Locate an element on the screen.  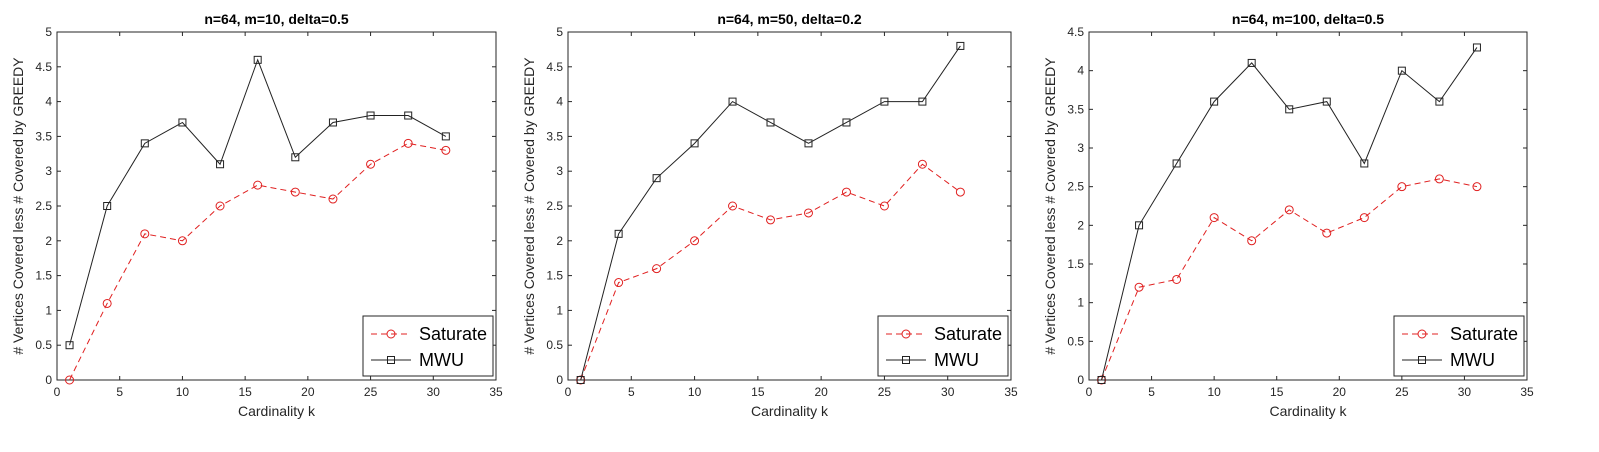
x-tick-label: 30 is located at coordinates (1465, 392).